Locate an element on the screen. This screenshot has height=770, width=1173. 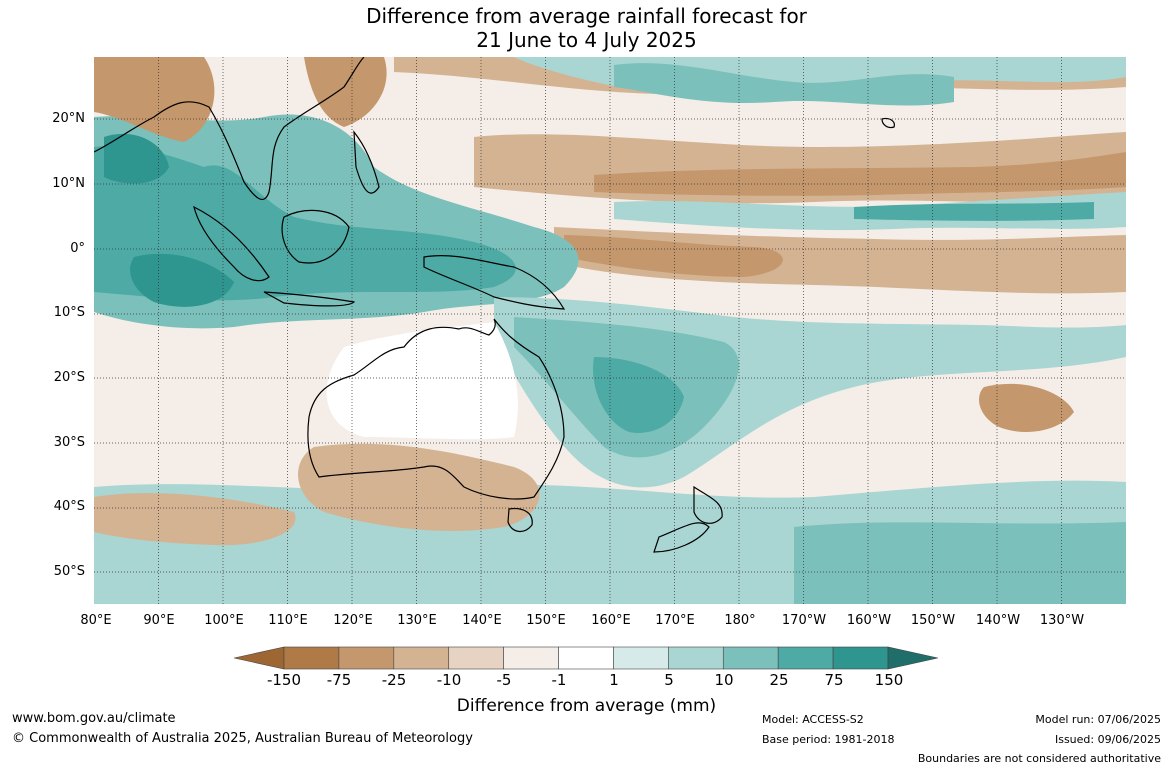
coral-sea-wet-max is located at coordinates (638, 395).